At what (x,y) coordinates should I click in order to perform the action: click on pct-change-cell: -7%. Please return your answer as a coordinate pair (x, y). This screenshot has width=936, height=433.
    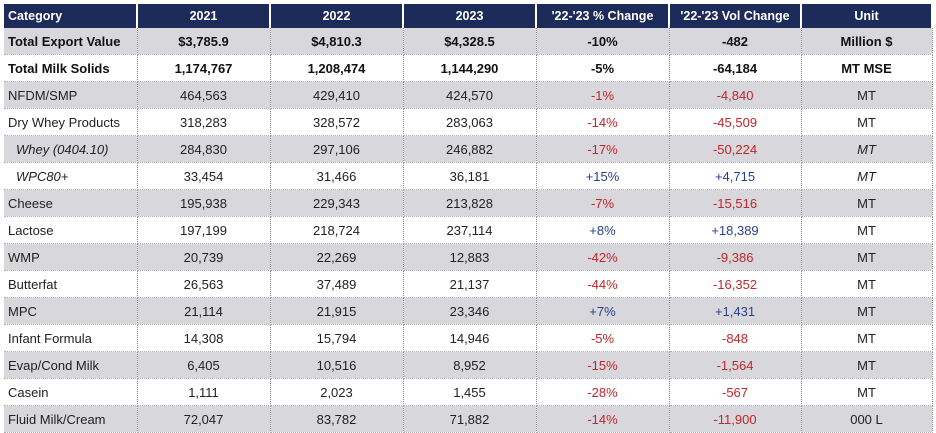
    Looking at the image, I should click on (603, 203).